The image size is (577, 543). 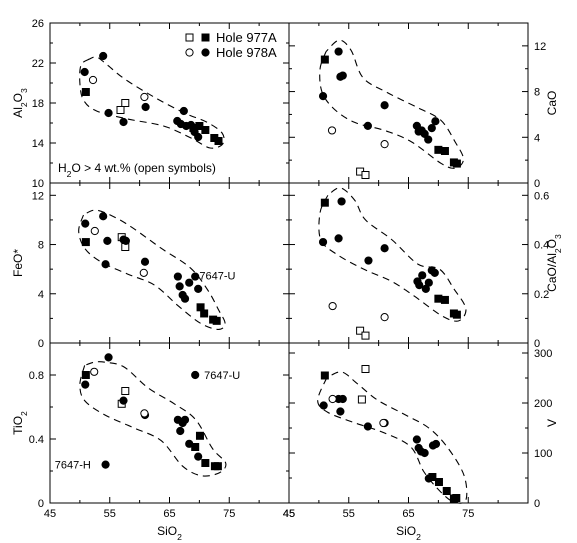 What do you see at coordinates (38, 144) in the screenshot?
I see `y-tick-label: 14` at bounding box center [38, 144].